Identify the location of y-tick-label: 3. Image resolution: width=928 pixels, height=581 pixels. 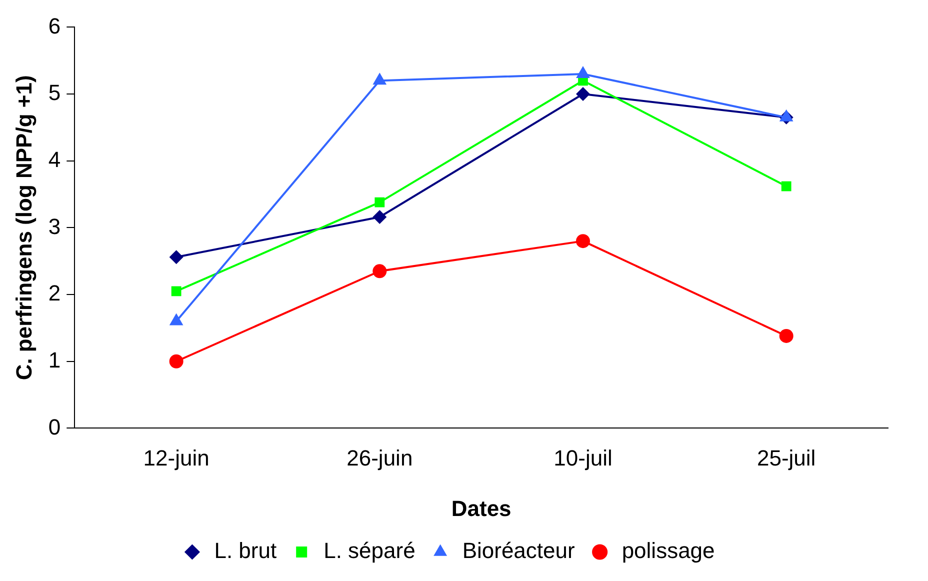
(54, 226).